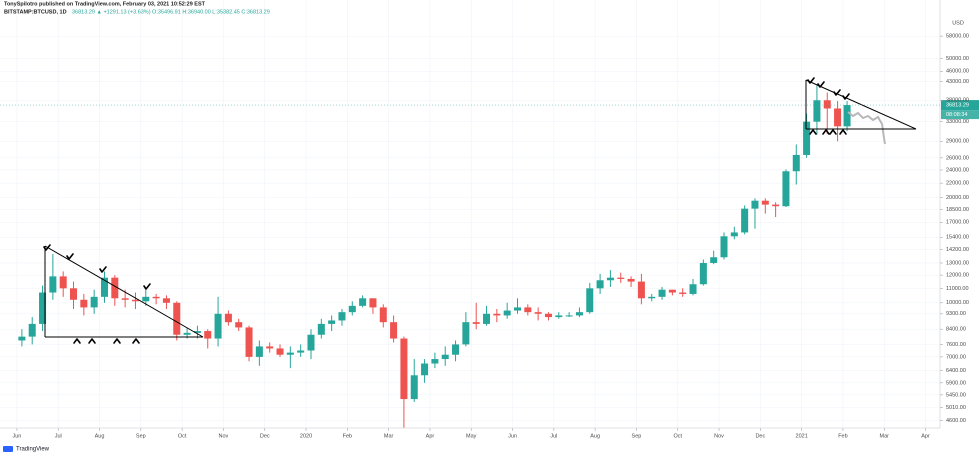 Image resolution: width=980 pixels, height=454 pixels. I want to click on last-price-box: 36813.29 08:08:34, so click(960, 110).